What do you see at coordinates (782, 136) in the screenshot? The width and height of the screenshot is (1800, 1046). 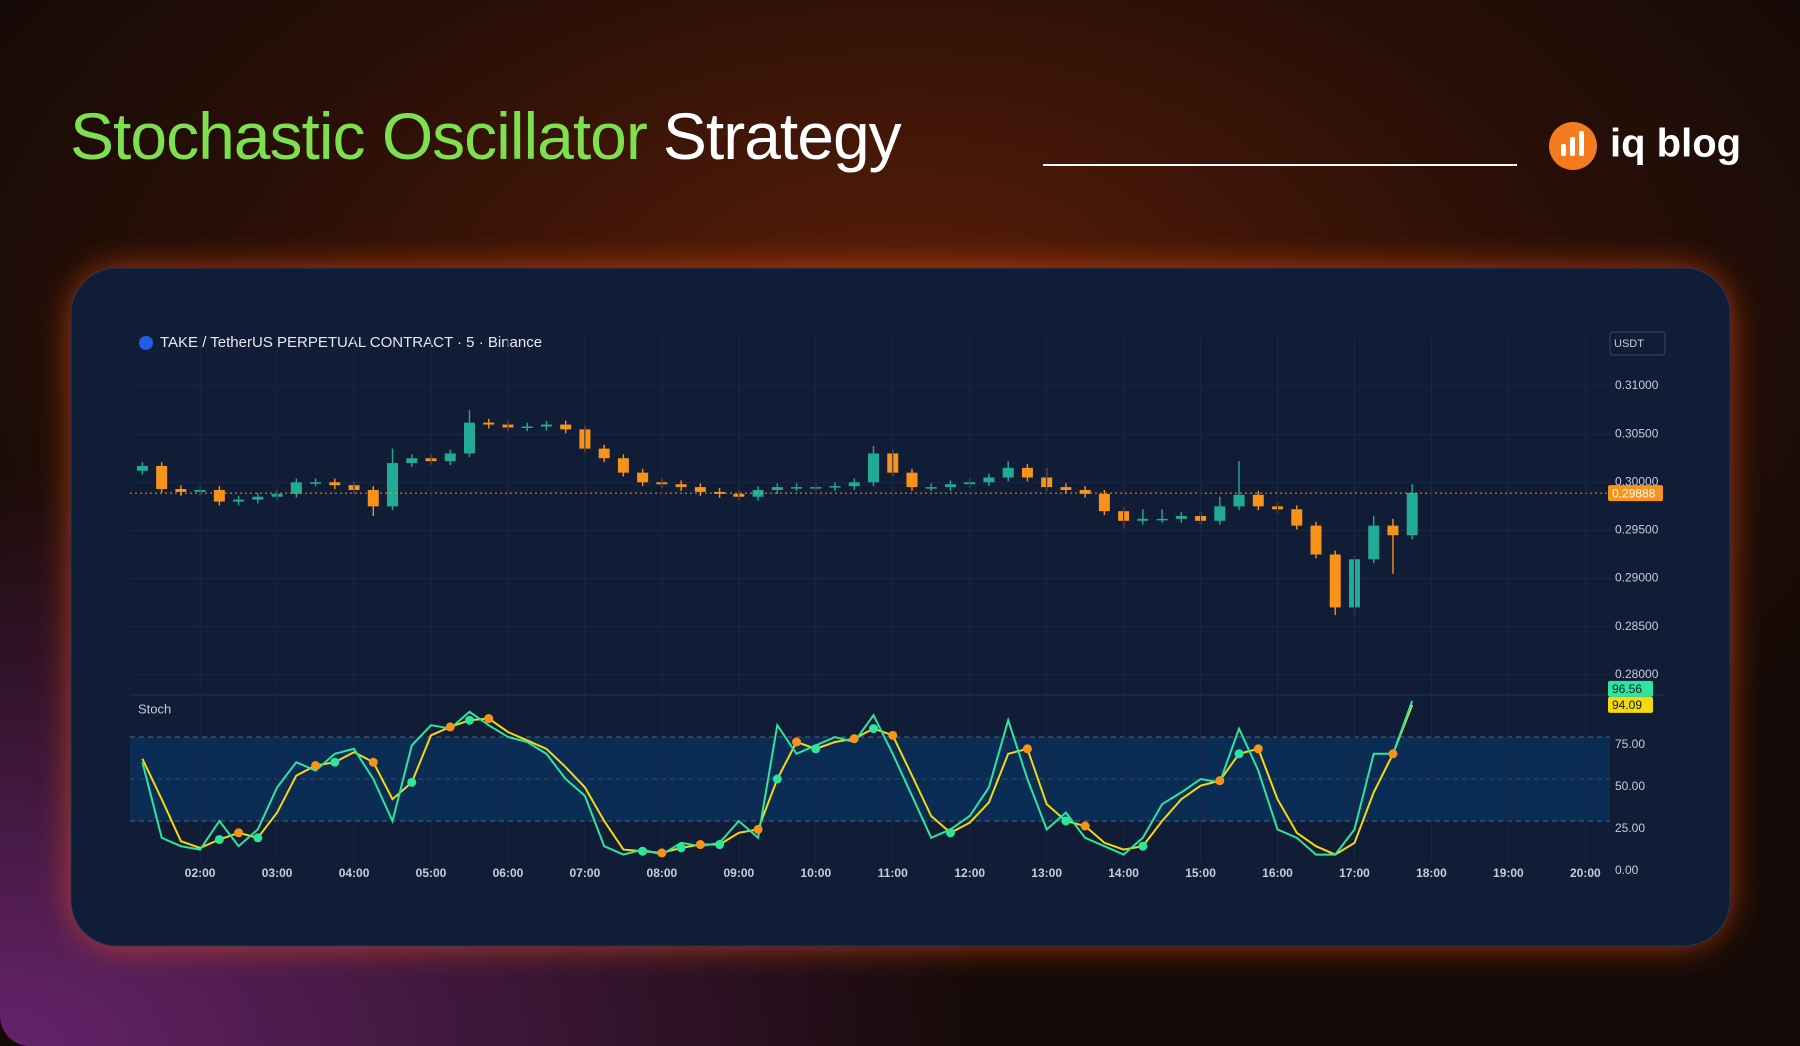 I see `title-rest: Strategy` at bounding box center [782, 136].